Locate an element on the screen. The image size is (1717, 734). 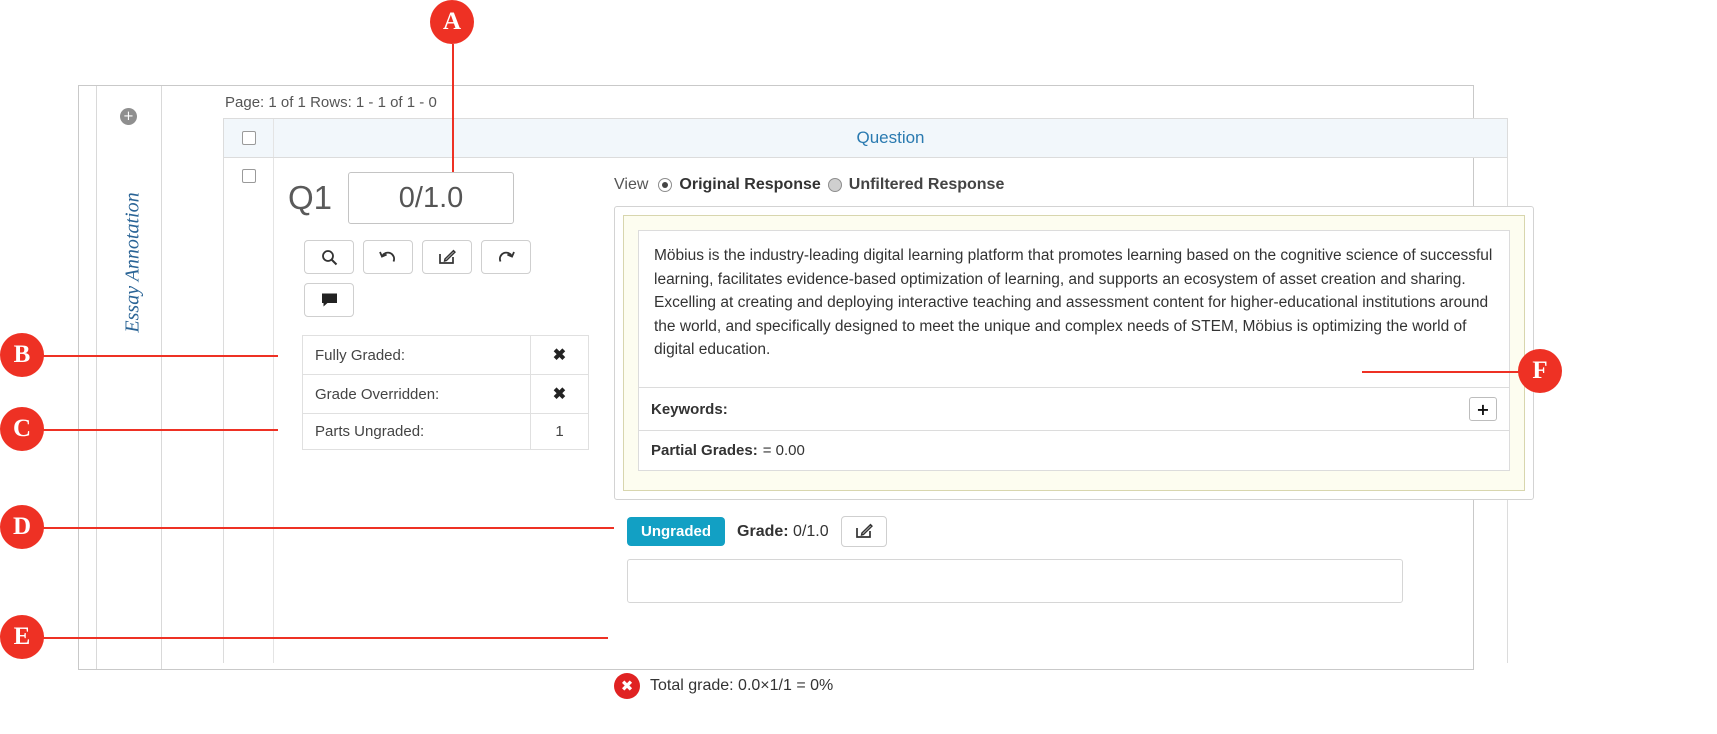
search-icon is located at coordinates (329, 257).